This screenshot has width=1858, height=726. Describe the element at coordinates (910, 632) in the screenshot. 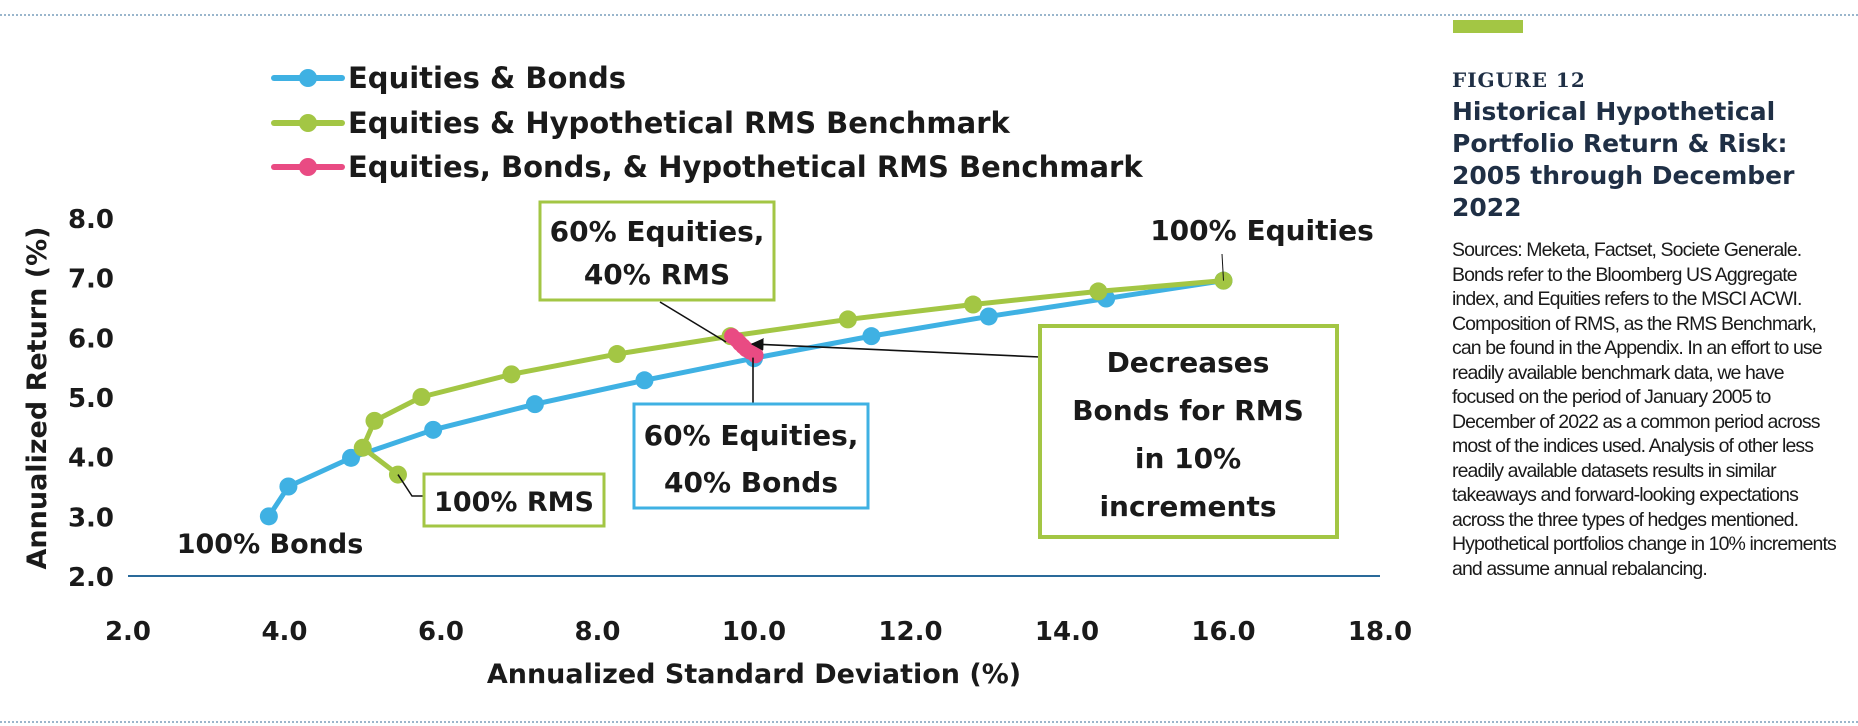

I see `x-tick-label: 12.0` at that location.